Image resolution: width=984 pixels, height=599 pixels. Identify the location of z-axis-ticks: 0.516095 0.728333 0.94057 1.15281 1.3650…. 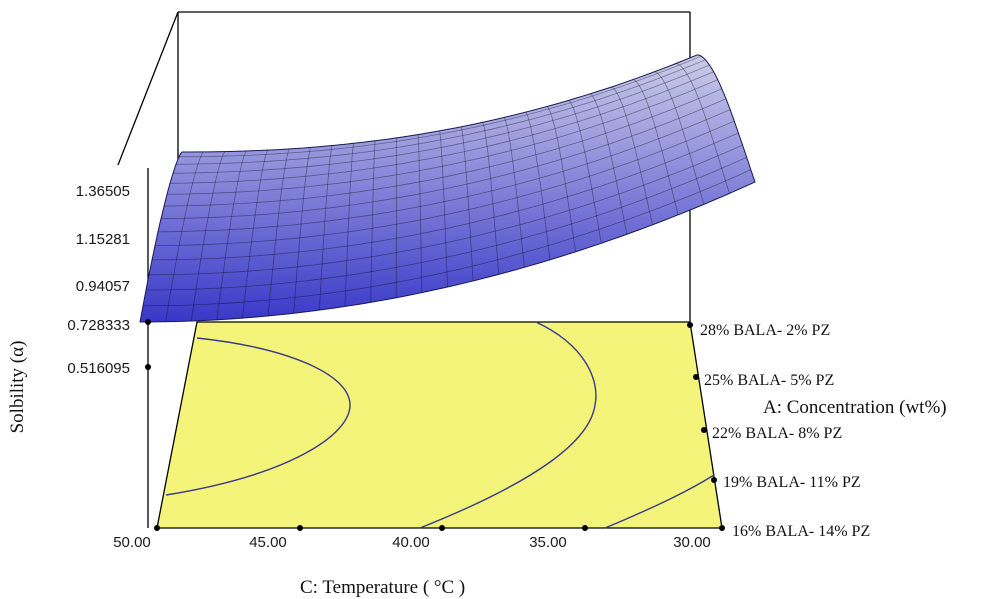
(98, 280).